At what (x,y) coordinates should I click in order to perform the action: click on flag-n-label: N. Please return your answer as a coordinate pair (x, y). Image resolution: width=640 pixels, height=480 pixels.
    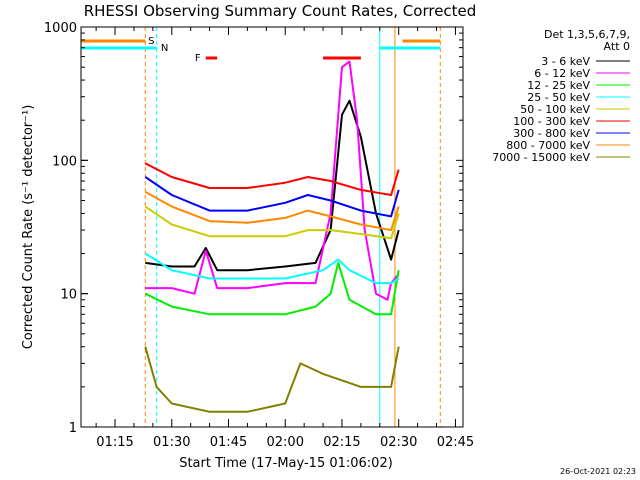
    Looking at the image, I should click on (164, 48).